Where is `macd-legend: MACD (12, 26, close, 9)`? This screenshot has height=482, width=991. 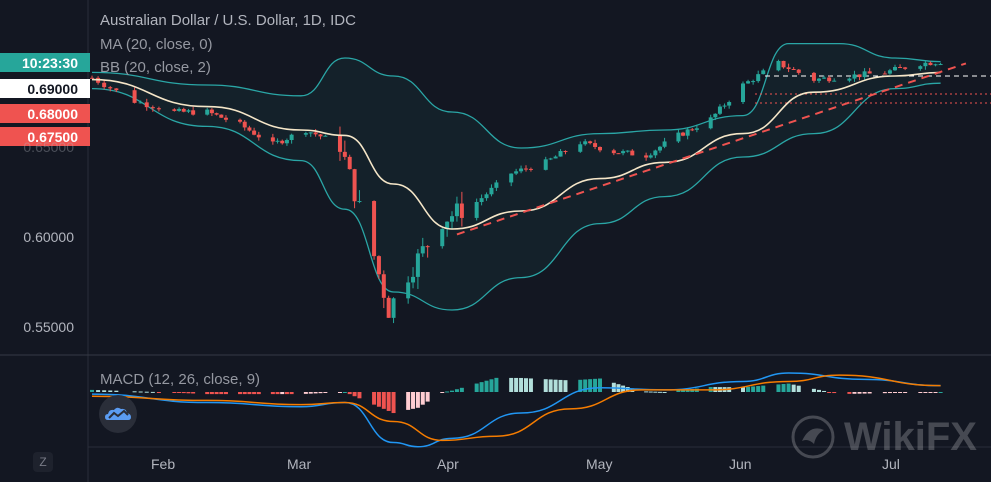 macd-legend: MACD (12, 26, close, 9) is located at coordinates (180, 379).